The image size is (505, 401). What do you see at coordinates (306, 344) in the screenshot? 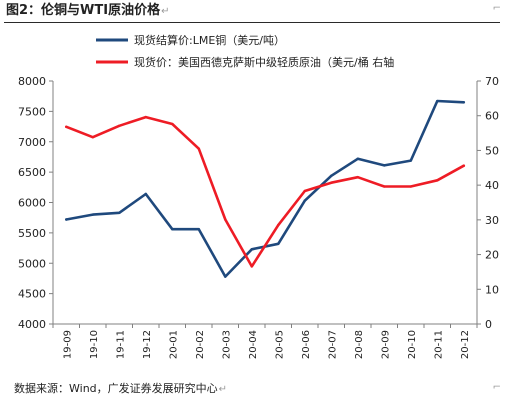
I see `x-tick-label: 20-06` at bounding box center [306, 344].